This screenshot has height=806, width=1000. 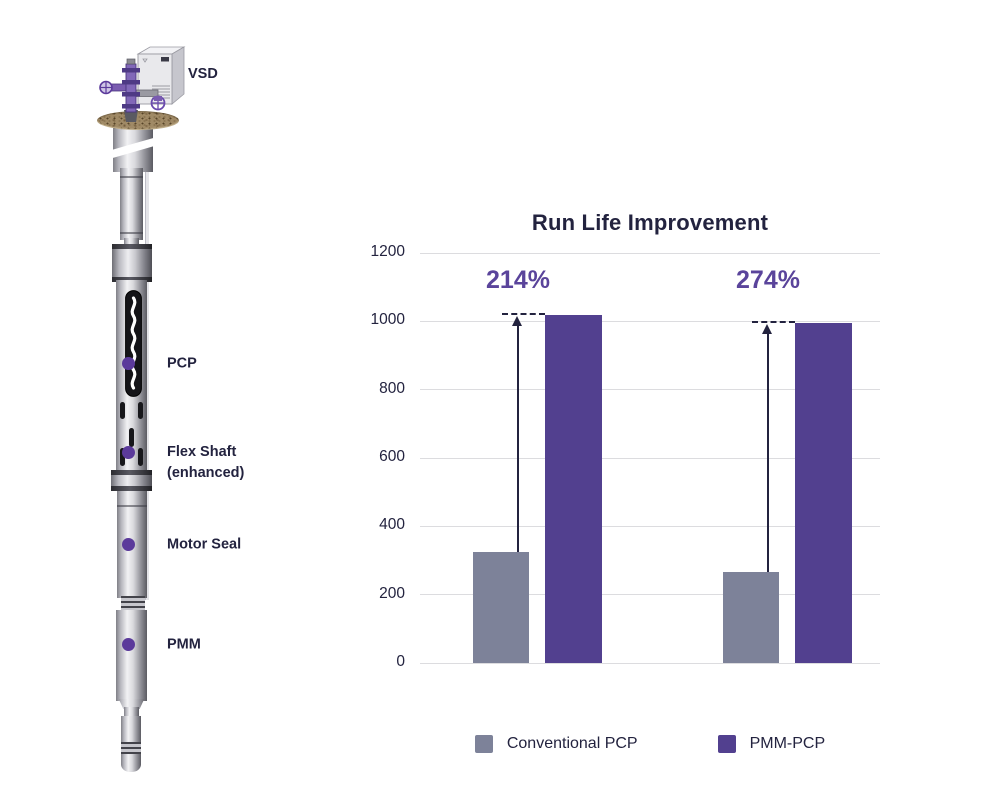 I want to click on y-axis-tick: 1200, so click(x=387, y=251).